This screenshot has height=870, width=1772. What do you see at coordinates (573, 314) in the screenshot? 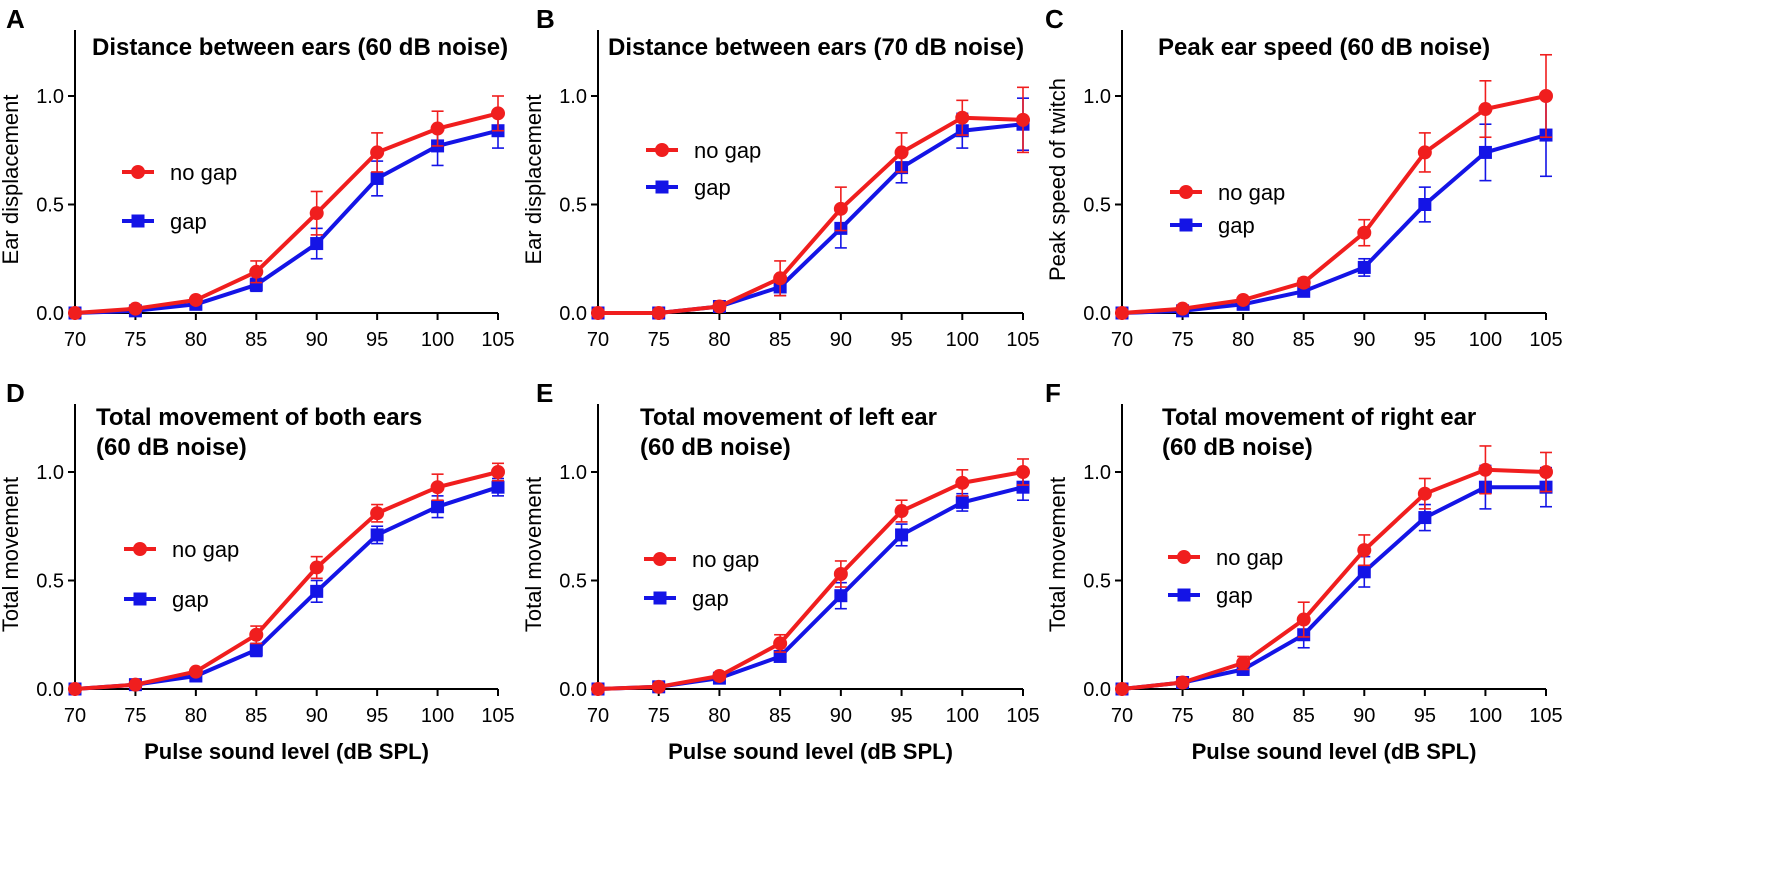
I see `y-tick-label: 0.0` at bounding box center [573, 314].